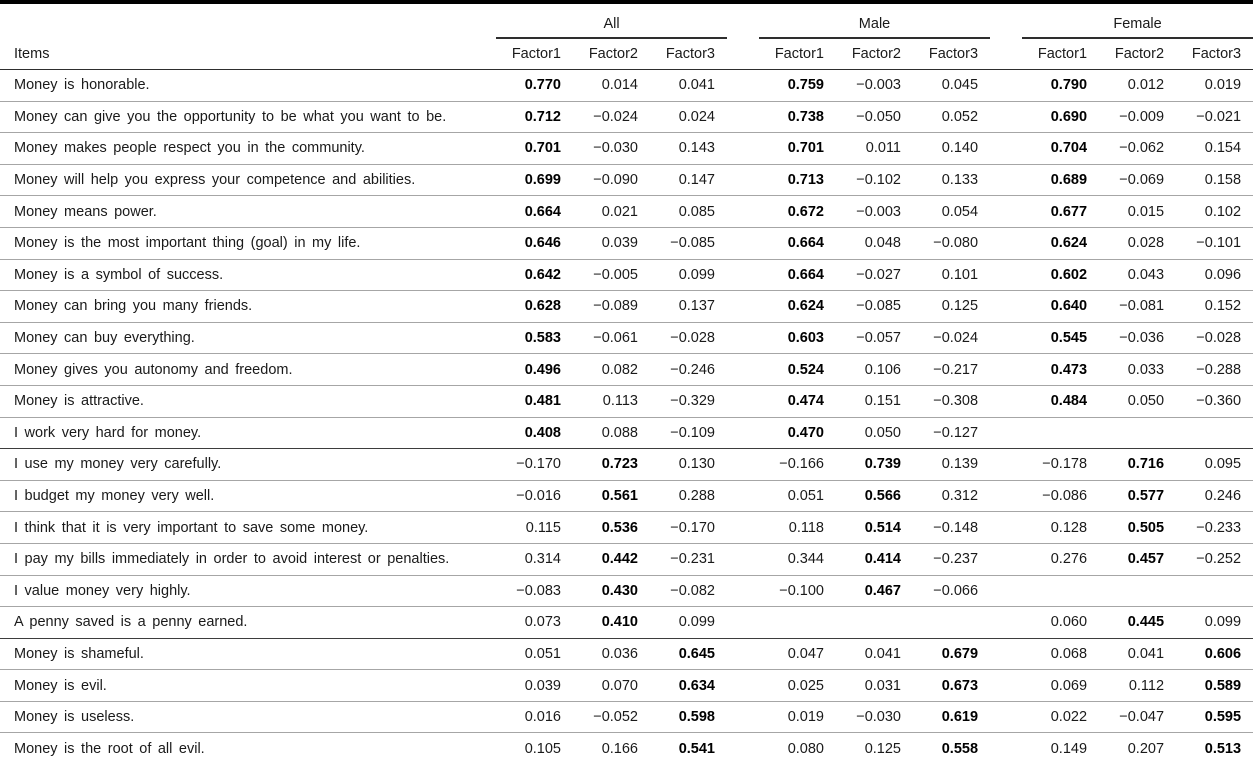 The width and height of the screenshot is (1253, 757). I want to click on factor-loading-value: 0.314, so click(534, 559).